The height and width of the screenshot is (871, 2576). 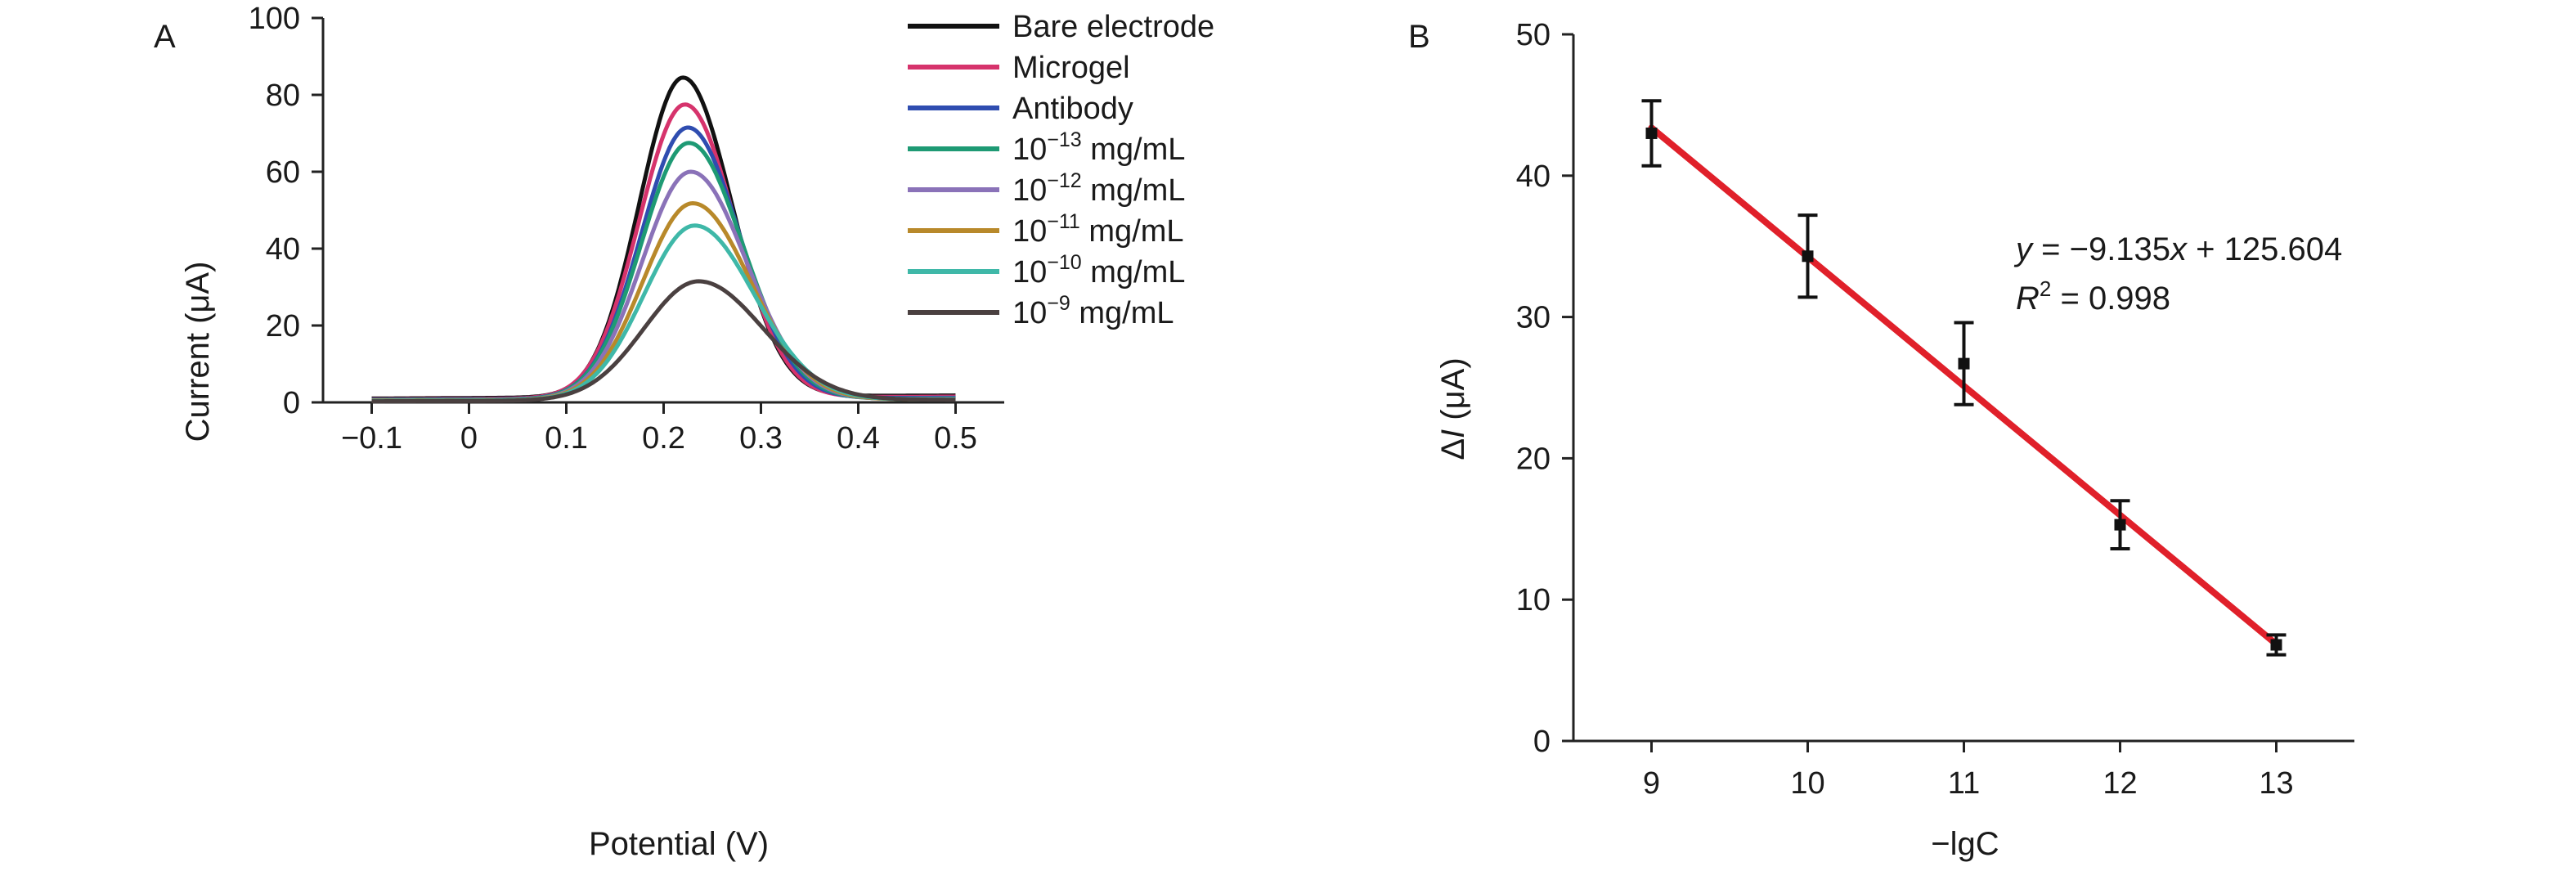 What do you see at coordinates (1072, 109) in the screenshot?
I see `legend-label-2: Antibody` at bounding box center [1072, 109].